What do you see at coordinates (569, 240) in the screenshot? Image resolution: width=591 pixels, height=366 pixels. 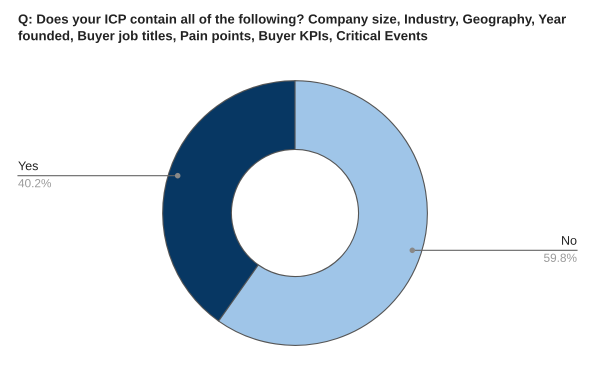 I see `slice-label: No` at bounding box center [569, 240].